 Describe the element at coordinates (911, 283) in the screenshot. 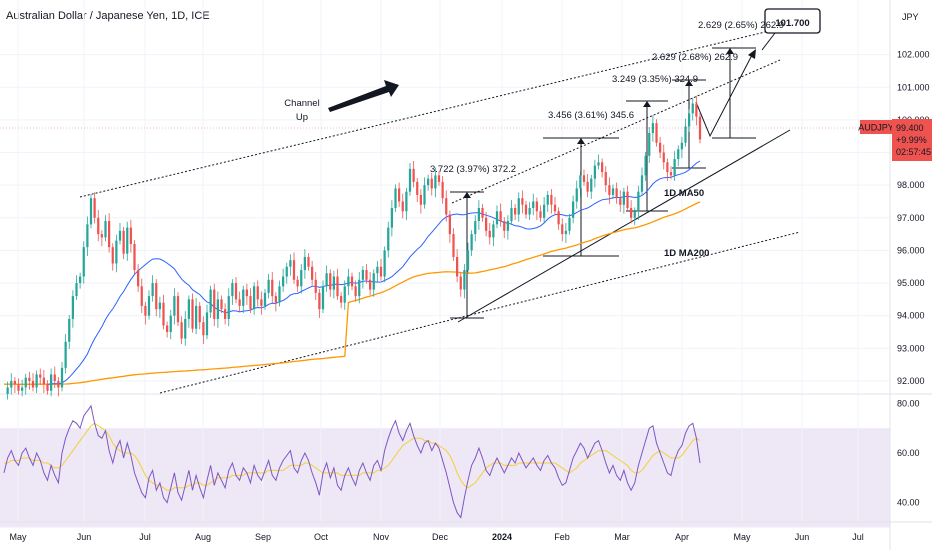

I see `price-tick-label: 95.000` at that location.